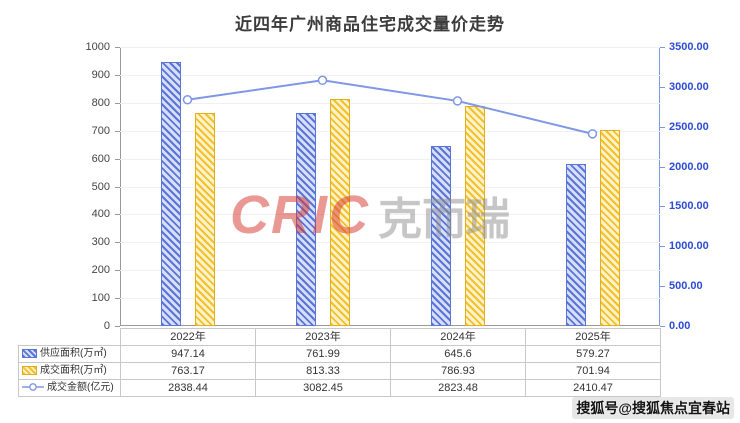 The width and height of the screenshot is (740, 423). What do you see at coordinates (653, 408) in the screenshot?
I see `sohu-watermark: 搜狐号@搜狐焦点宜春站` at bounding box center [653, 408].